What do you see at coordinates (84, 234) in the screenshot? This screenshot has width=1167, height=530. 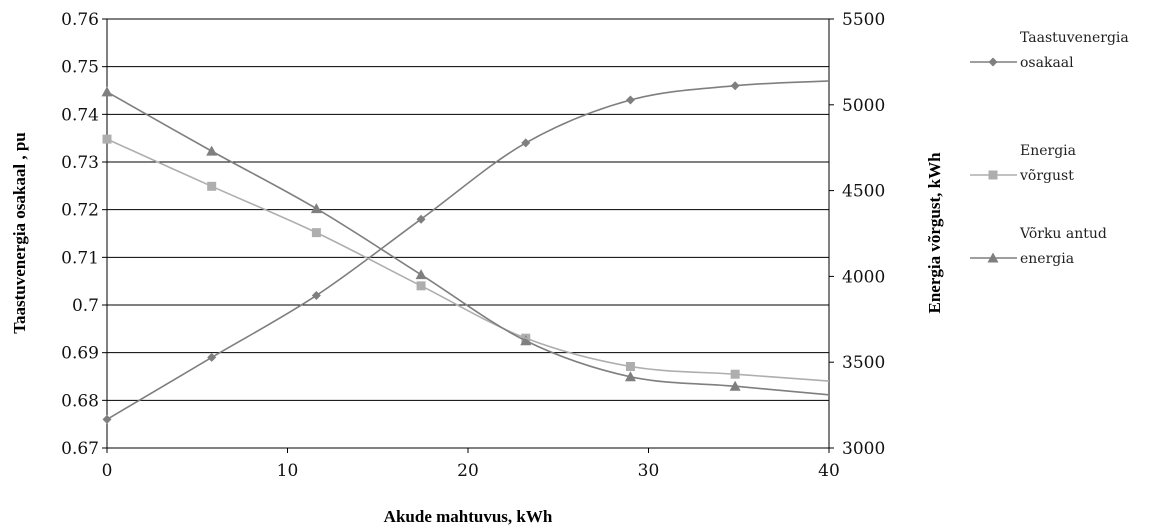 I see `left-axis-ticks: 0.67 0.68 0.69 0.7 0.71 0.72 0.73 0.74 0.75 0.76` at bounding box center [84, 234].